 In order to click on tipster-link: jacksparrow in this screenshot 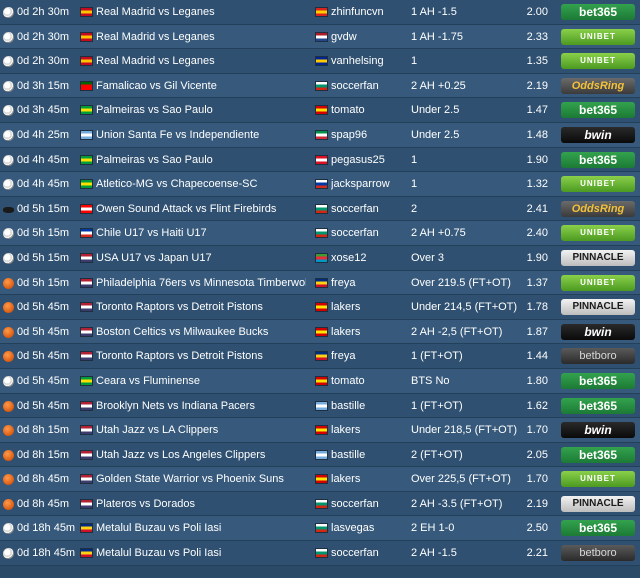, I will do `click(360, 184)`.